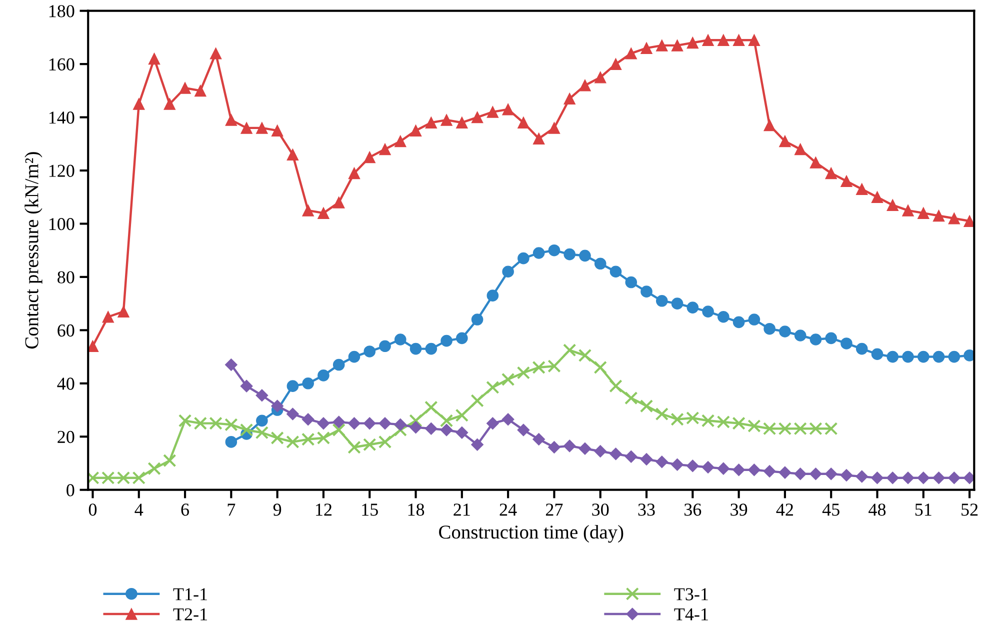  I want to click on x-tick-label: 39, so click(739, 510).